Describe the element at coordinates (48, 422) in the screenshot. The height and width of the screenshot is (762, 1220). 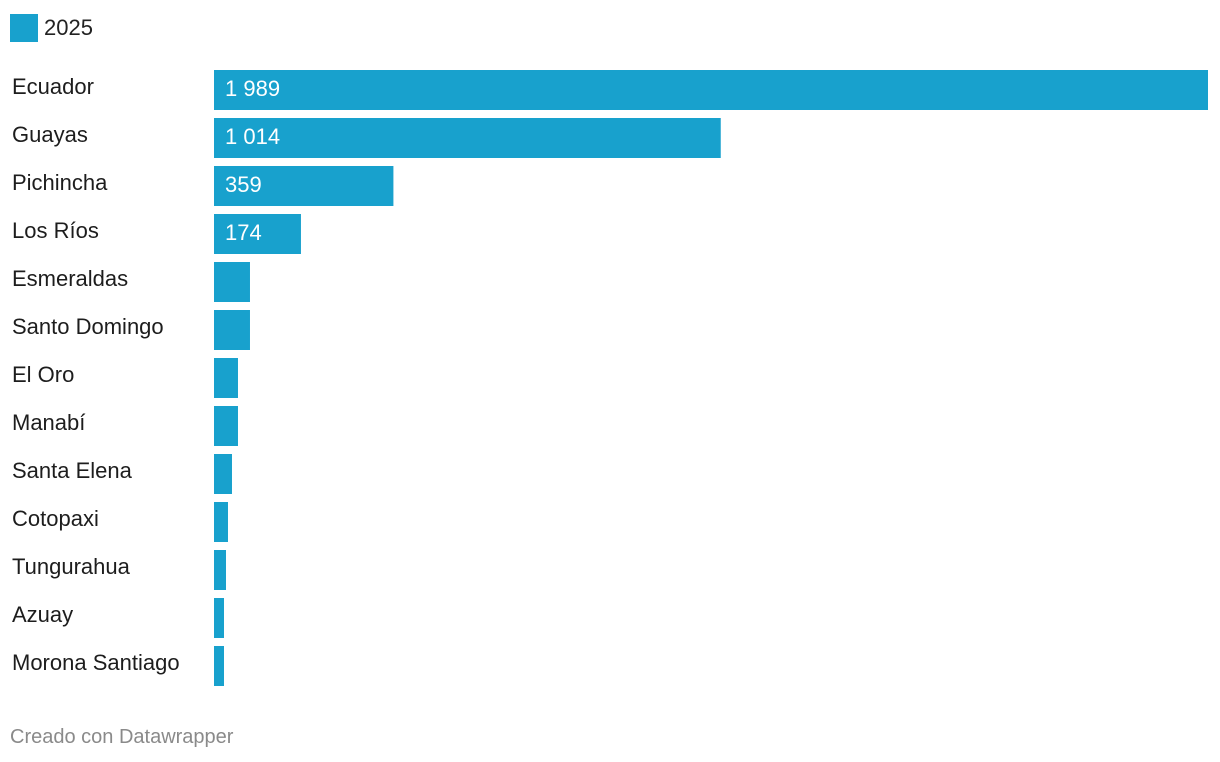
I see `category-label-manabi: Manabí` at that location.